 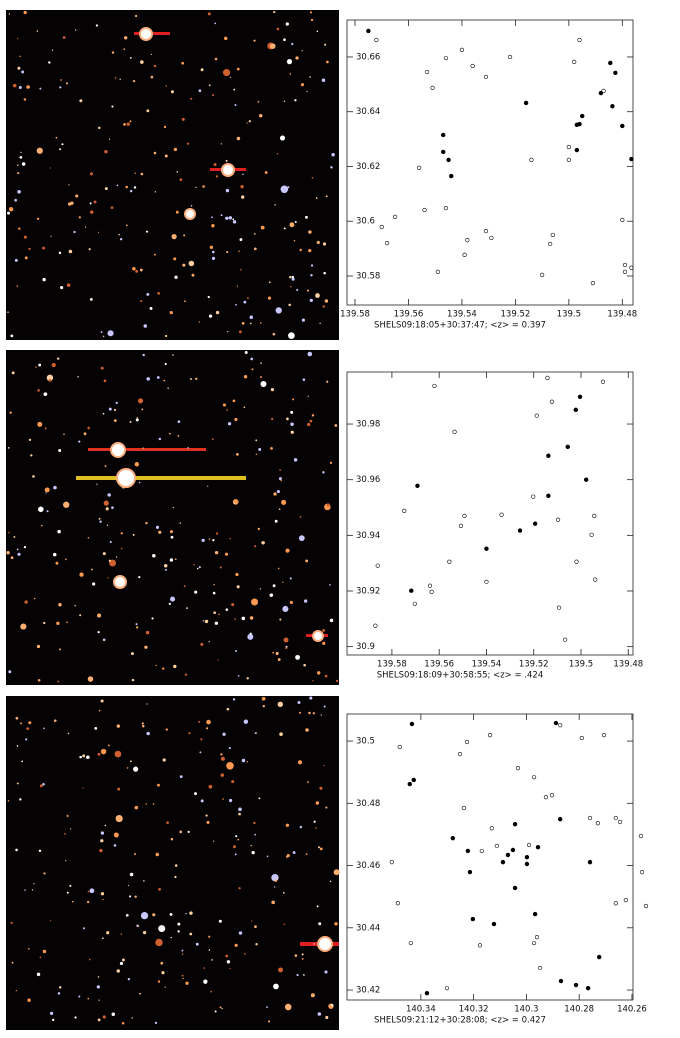 What do you see at coordinates (368, 591) in the screenshot?
I see `y-tick-label: 30.92` at bounding box center [368, 591].